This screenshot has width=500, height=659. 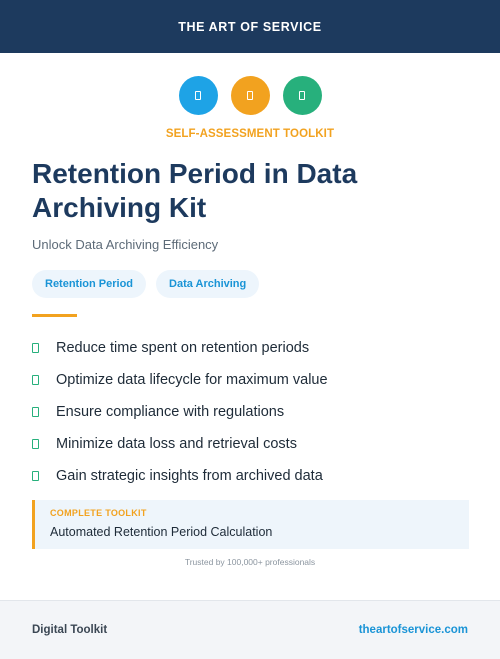 I want to click on benefit-text: Reduce time spent on retention periods, so click(x=183, y=348).